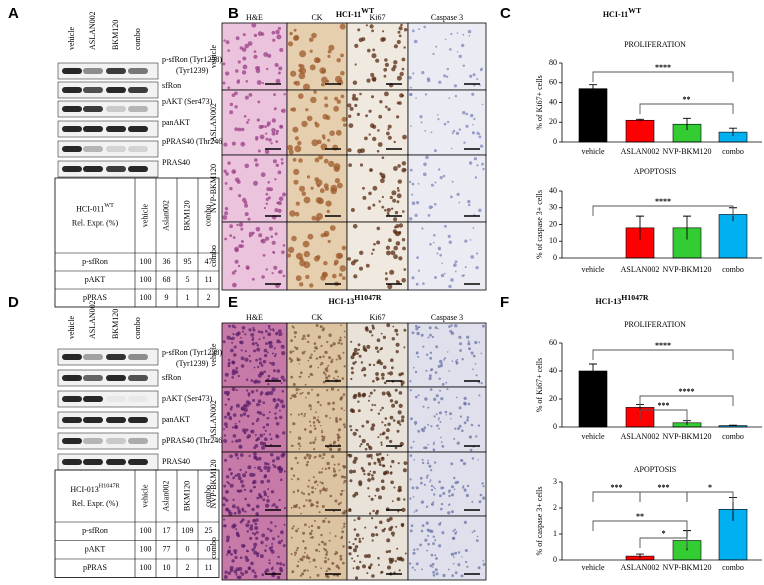 The height and width of the screenshot is (585, 764). I want to click on blot-strip, so click(108, 399).